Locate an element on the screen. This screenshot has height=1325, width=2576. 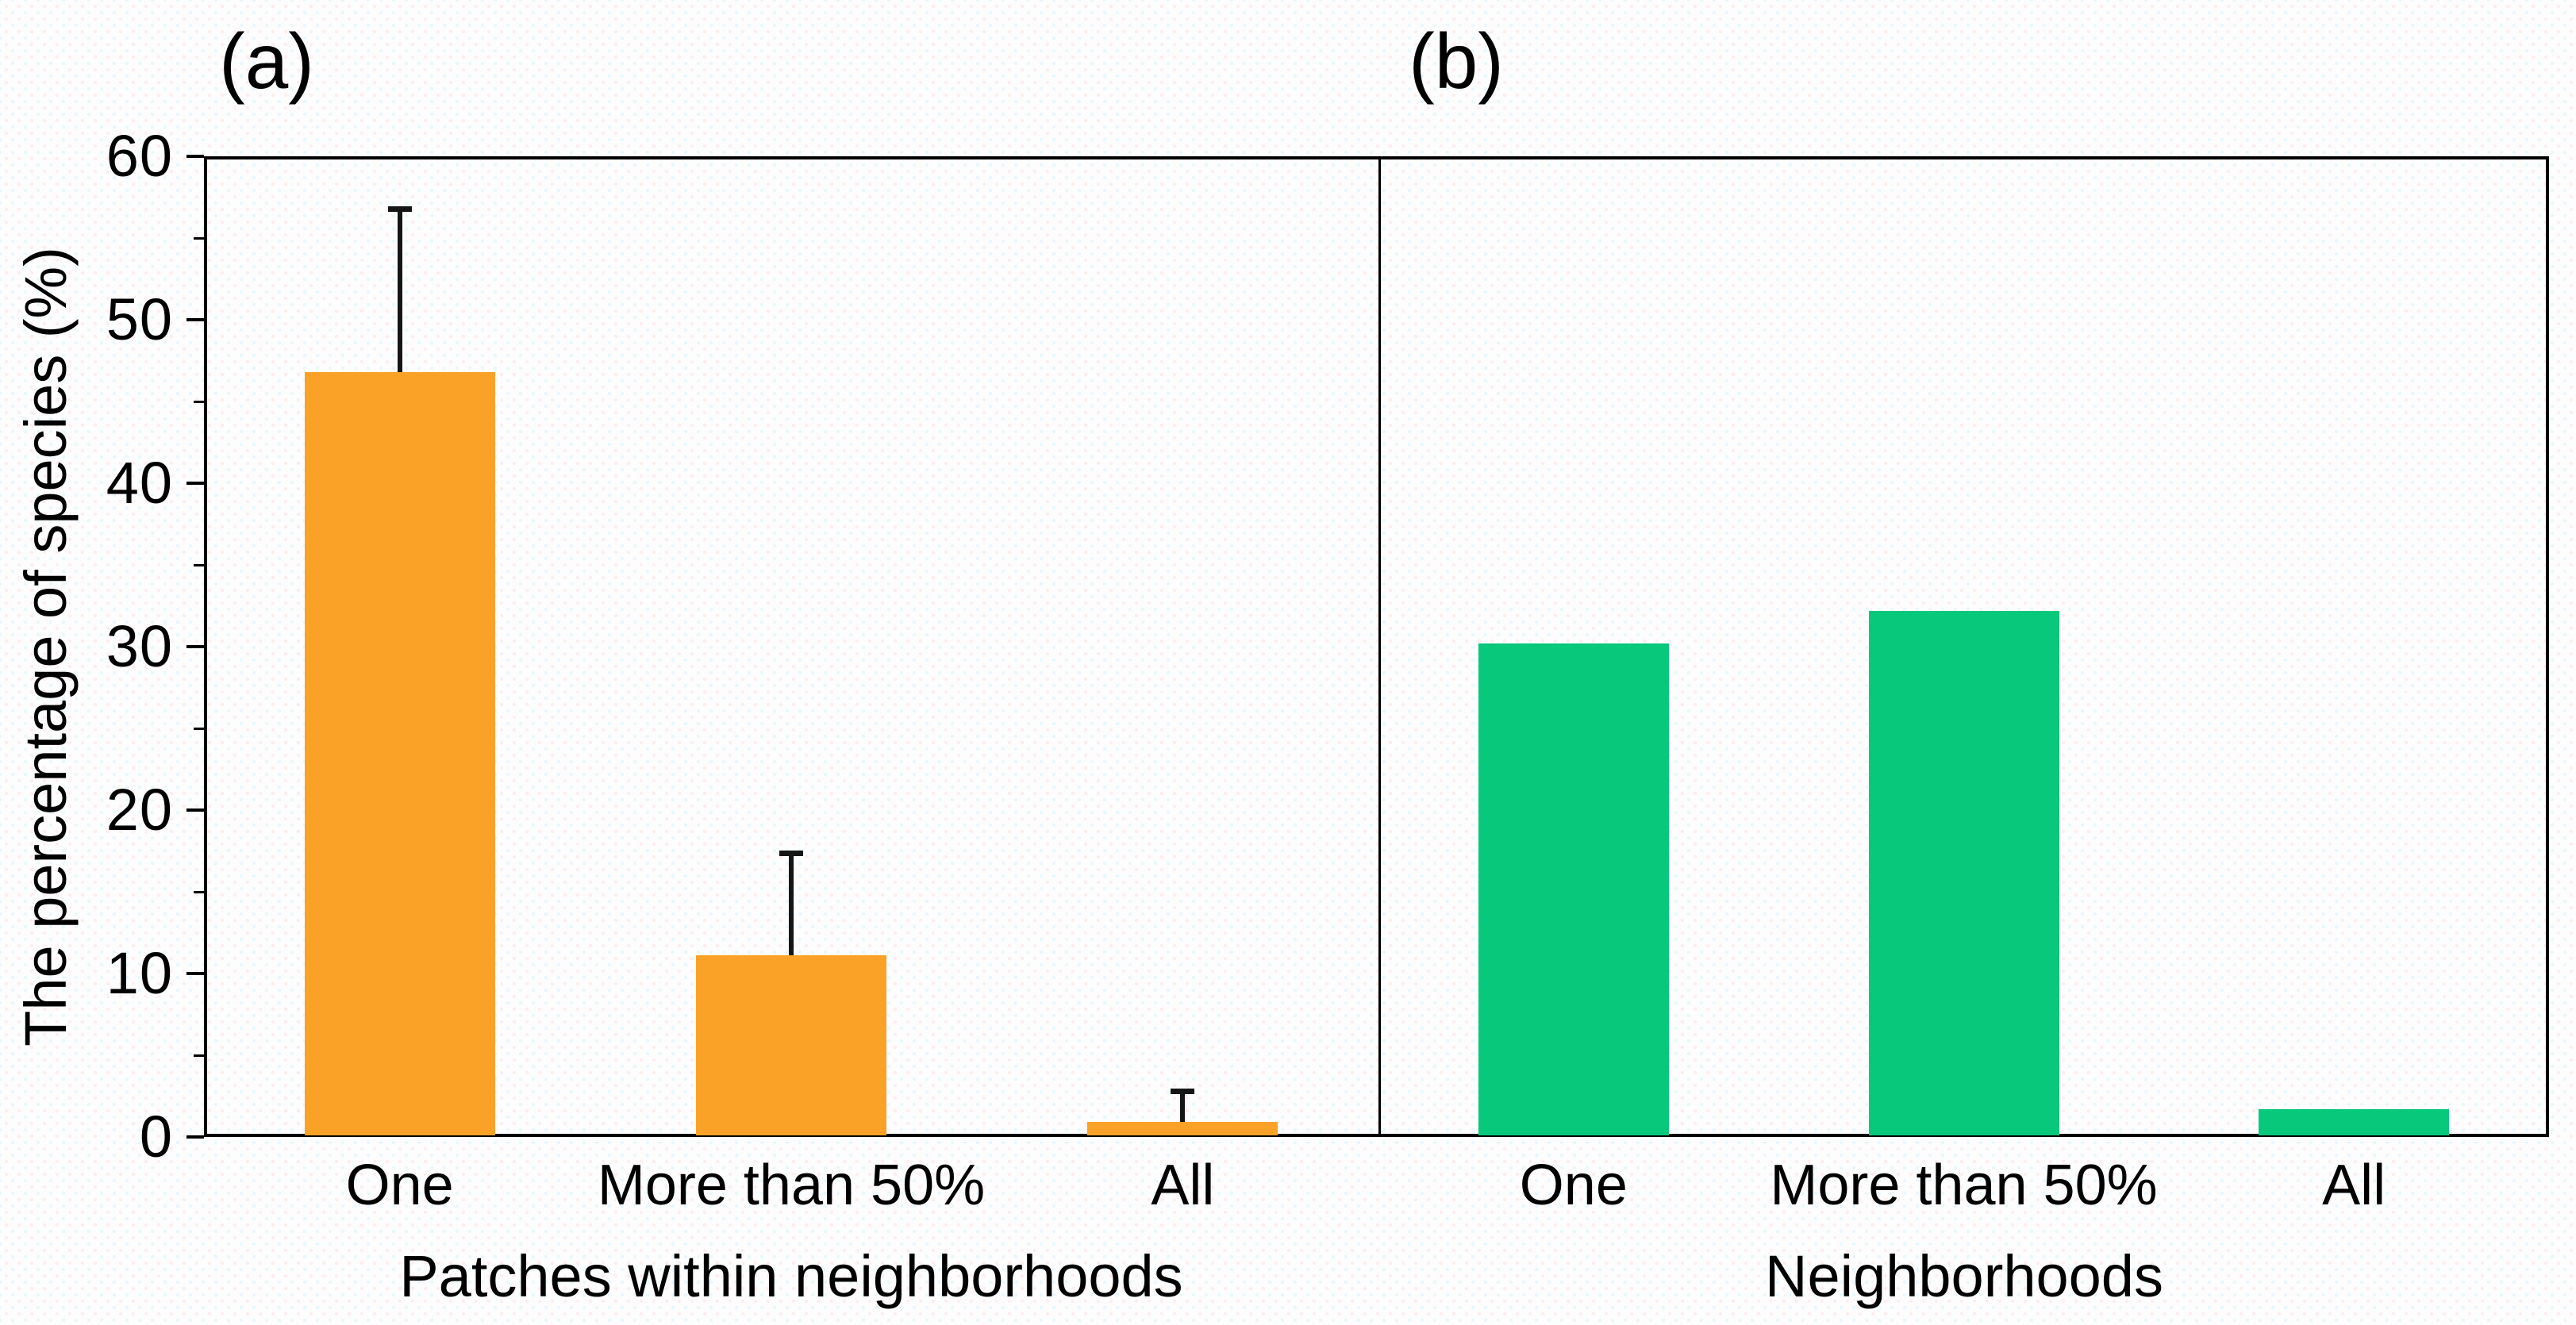
x-axis-title-b: Neighborhoods is located at coordinates (1964, 1276).